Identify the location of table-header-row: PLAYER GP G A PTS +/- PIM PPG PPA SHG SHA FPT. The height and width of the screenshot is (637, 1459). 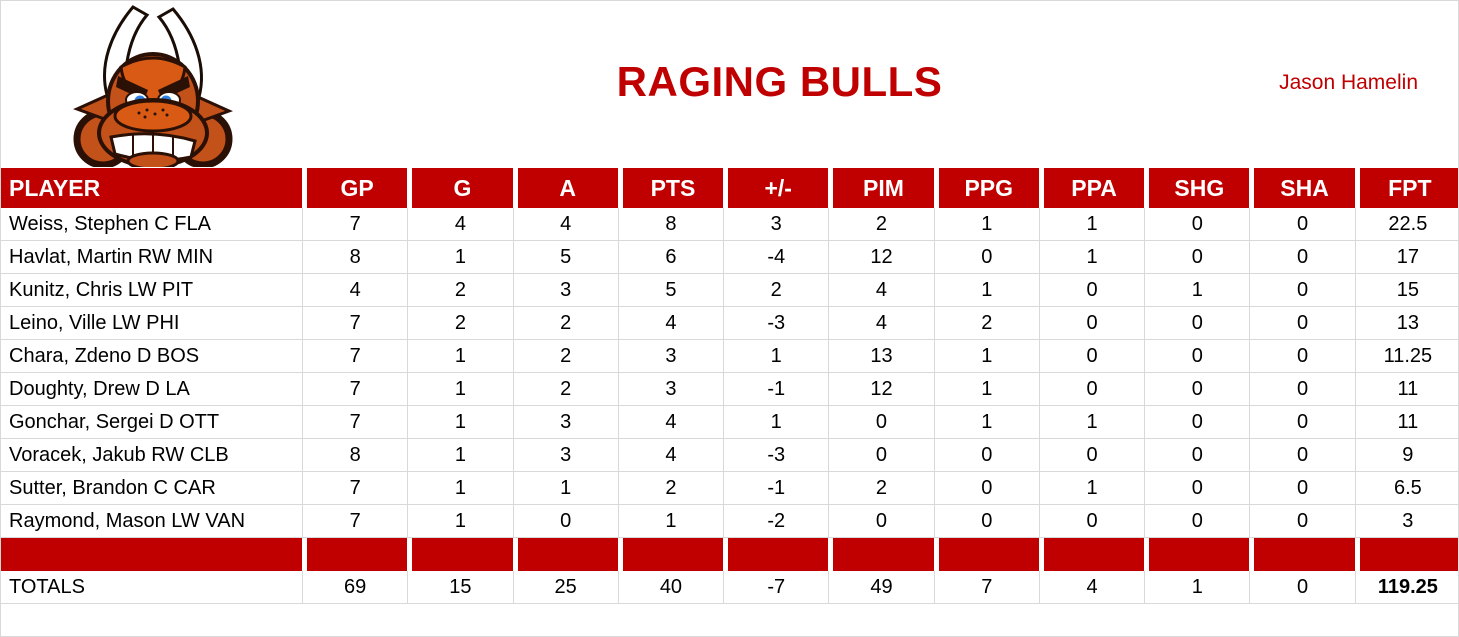
(729, 188).